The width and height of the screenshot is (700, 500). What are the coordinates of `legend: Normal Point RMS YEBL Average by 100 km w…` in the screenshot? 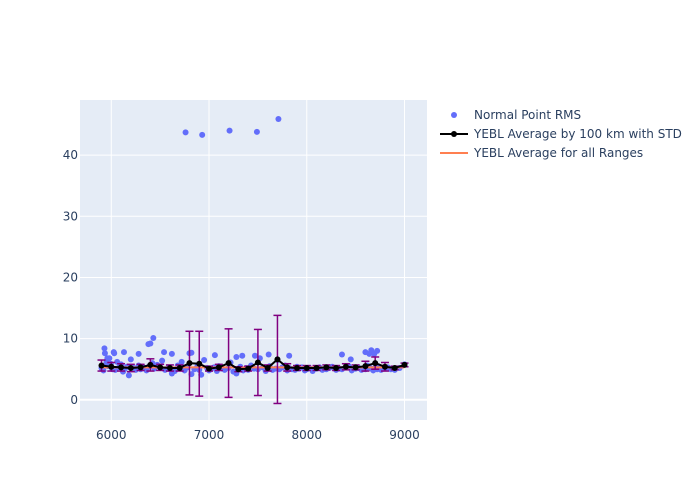 It's located at (561, 134).